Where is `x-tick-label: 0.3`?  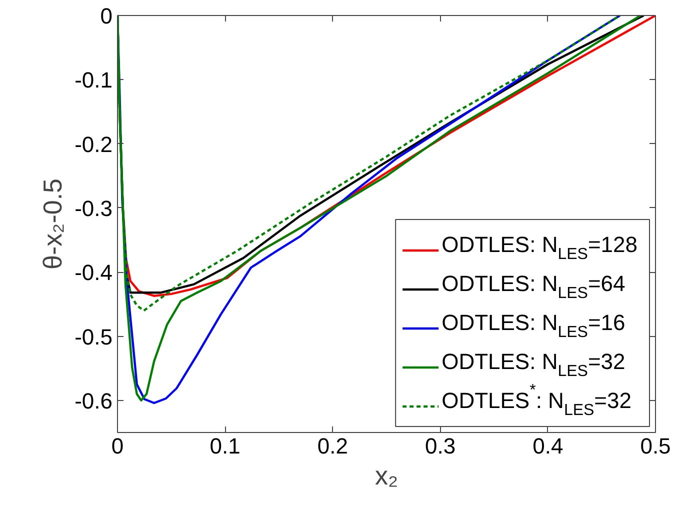
x-tick-label: 0.3 is located at coordinates (440, 446).